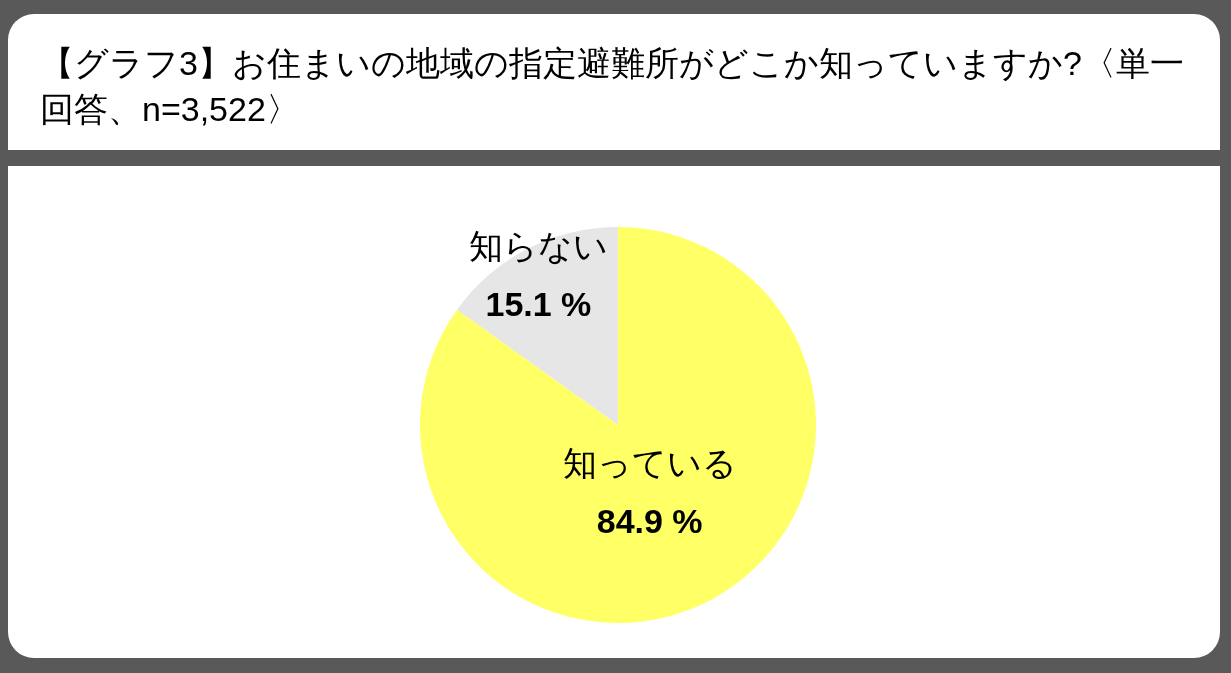  I want to click on slice-label: 知らない, so click(538, 246).